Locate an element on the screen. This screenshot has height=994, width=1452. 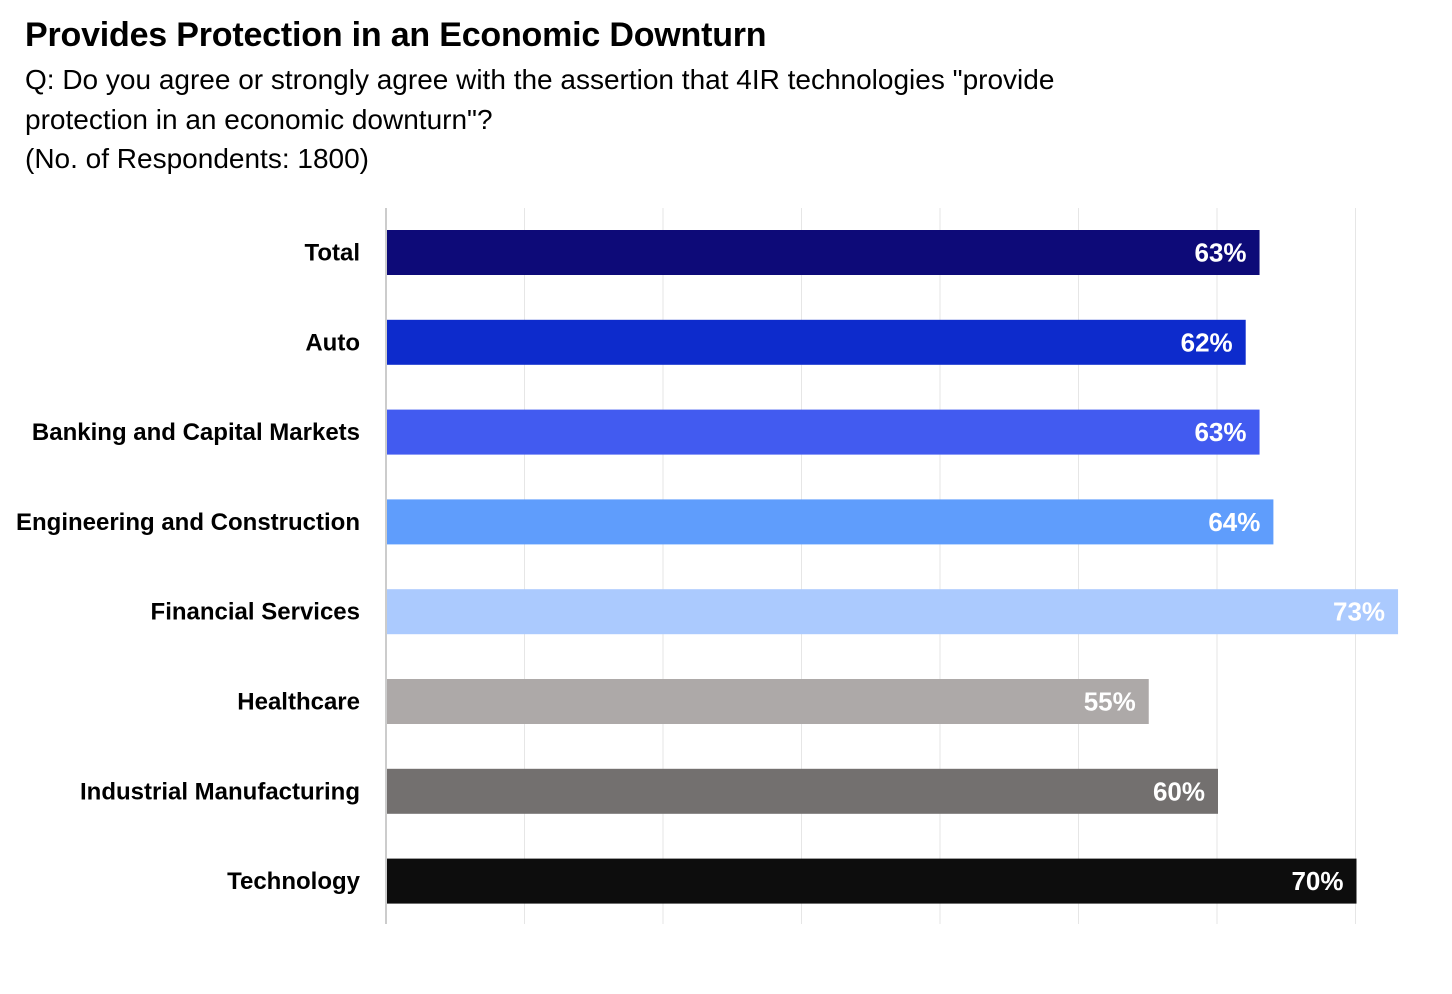
value-label: 62% is located at coordinates (1207, 342).